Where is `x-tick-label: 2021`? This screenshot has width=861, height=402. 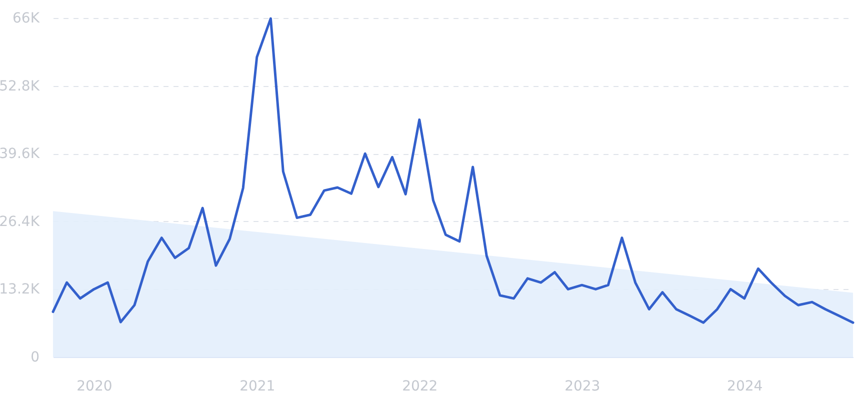
x-tick-label: 2021 is located at coordinates (258, 386).